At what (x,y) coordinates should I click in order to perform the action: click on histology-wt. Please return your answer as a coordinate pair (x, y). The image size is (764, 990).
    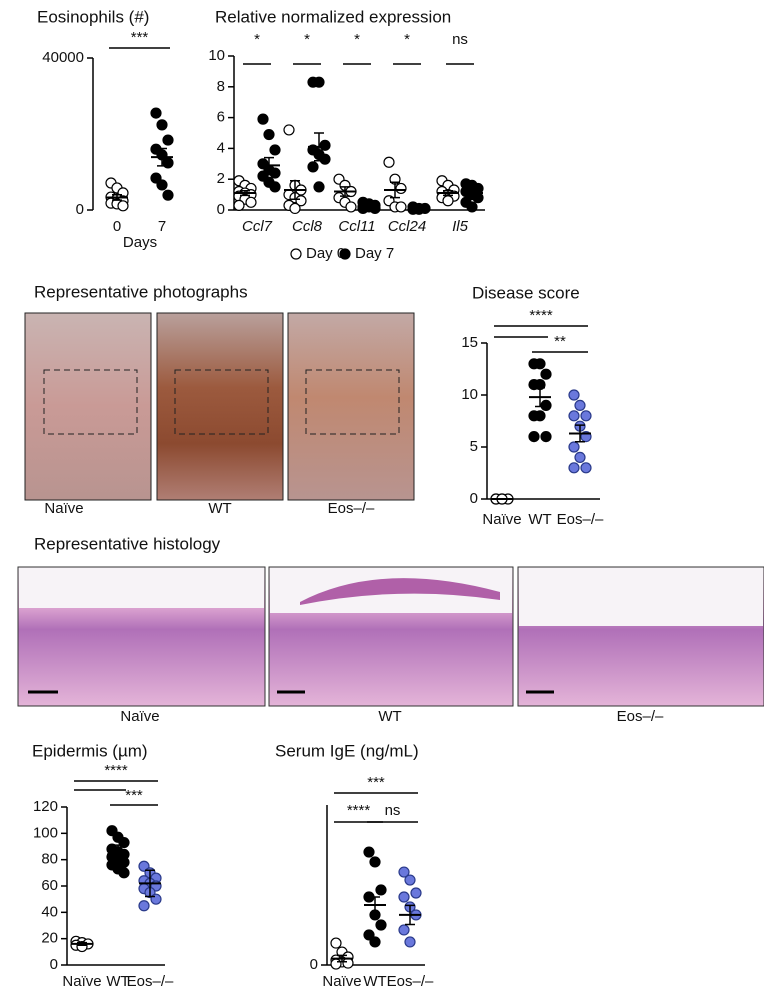
    Looking at the image, I should click on (391, 636).